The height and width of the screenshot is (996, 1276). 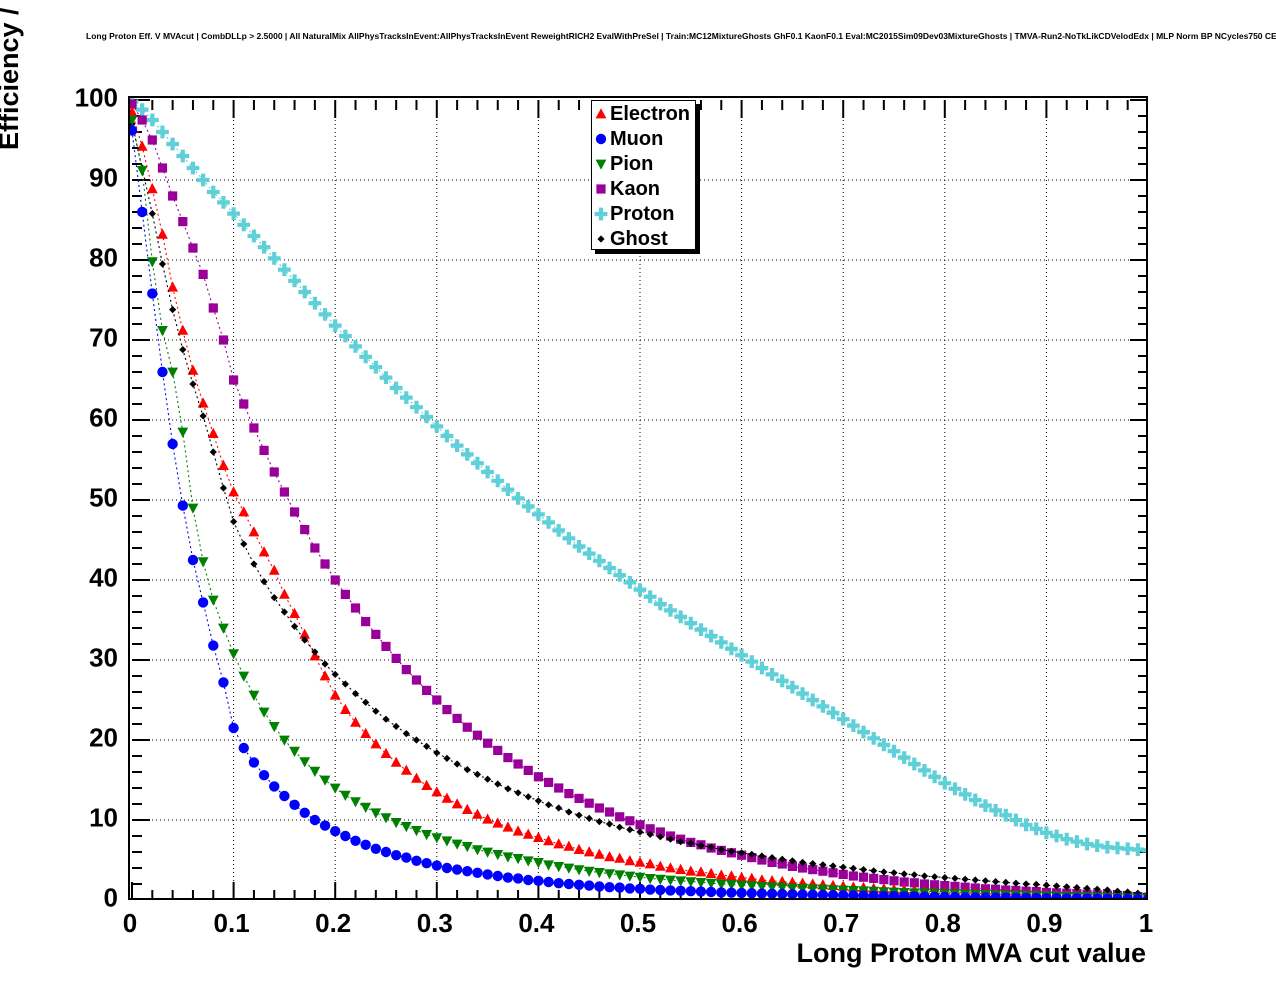 I want to click on y-axis-label: Efficiency / %, so click(x=12, y=75).